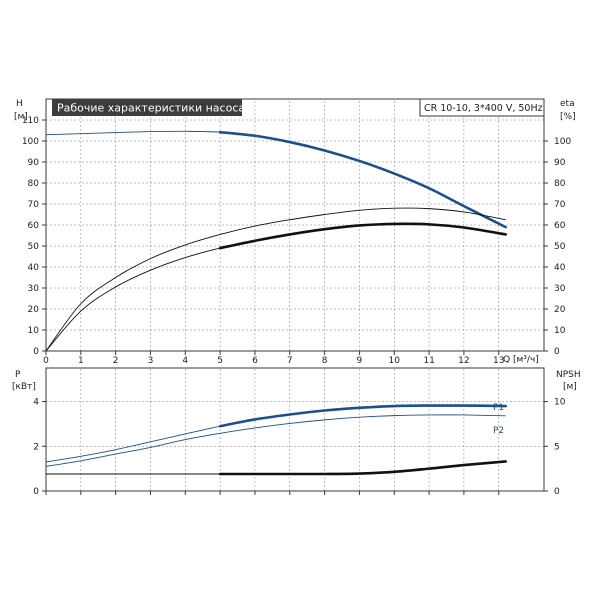 The height and width of the screenshot is (600, 600). I want to click on x-tick-label: 6, so click(255, 361).